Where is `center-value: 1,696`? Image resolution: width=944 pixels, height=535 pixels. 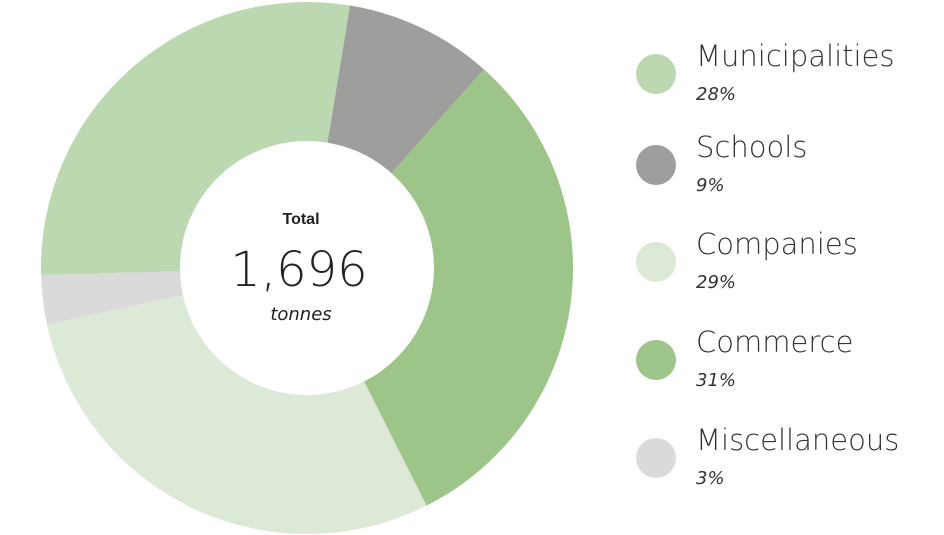 center-value: 1,696 is located at coordinates (298, 270).